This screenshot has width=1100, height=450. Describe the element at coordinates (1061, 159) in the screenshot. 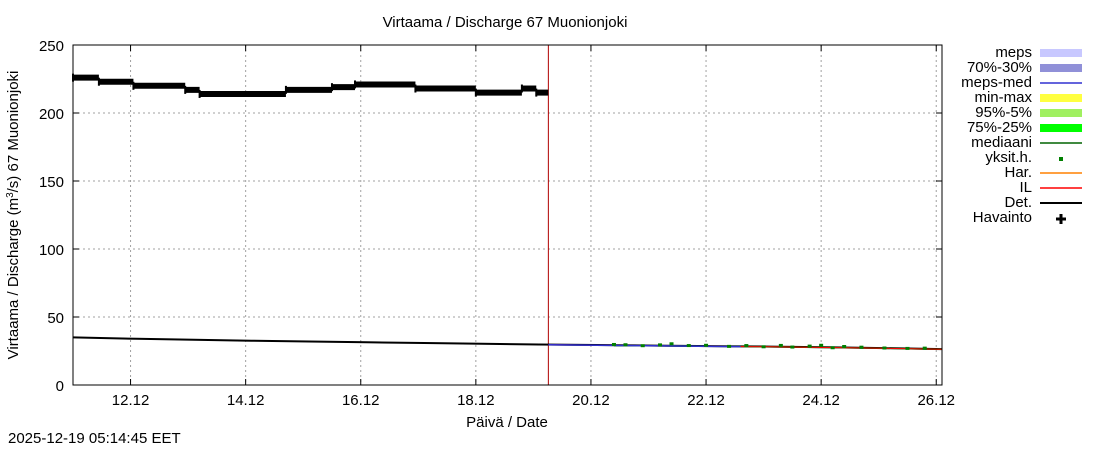

I see `legend-swatch-yksit` at that location.